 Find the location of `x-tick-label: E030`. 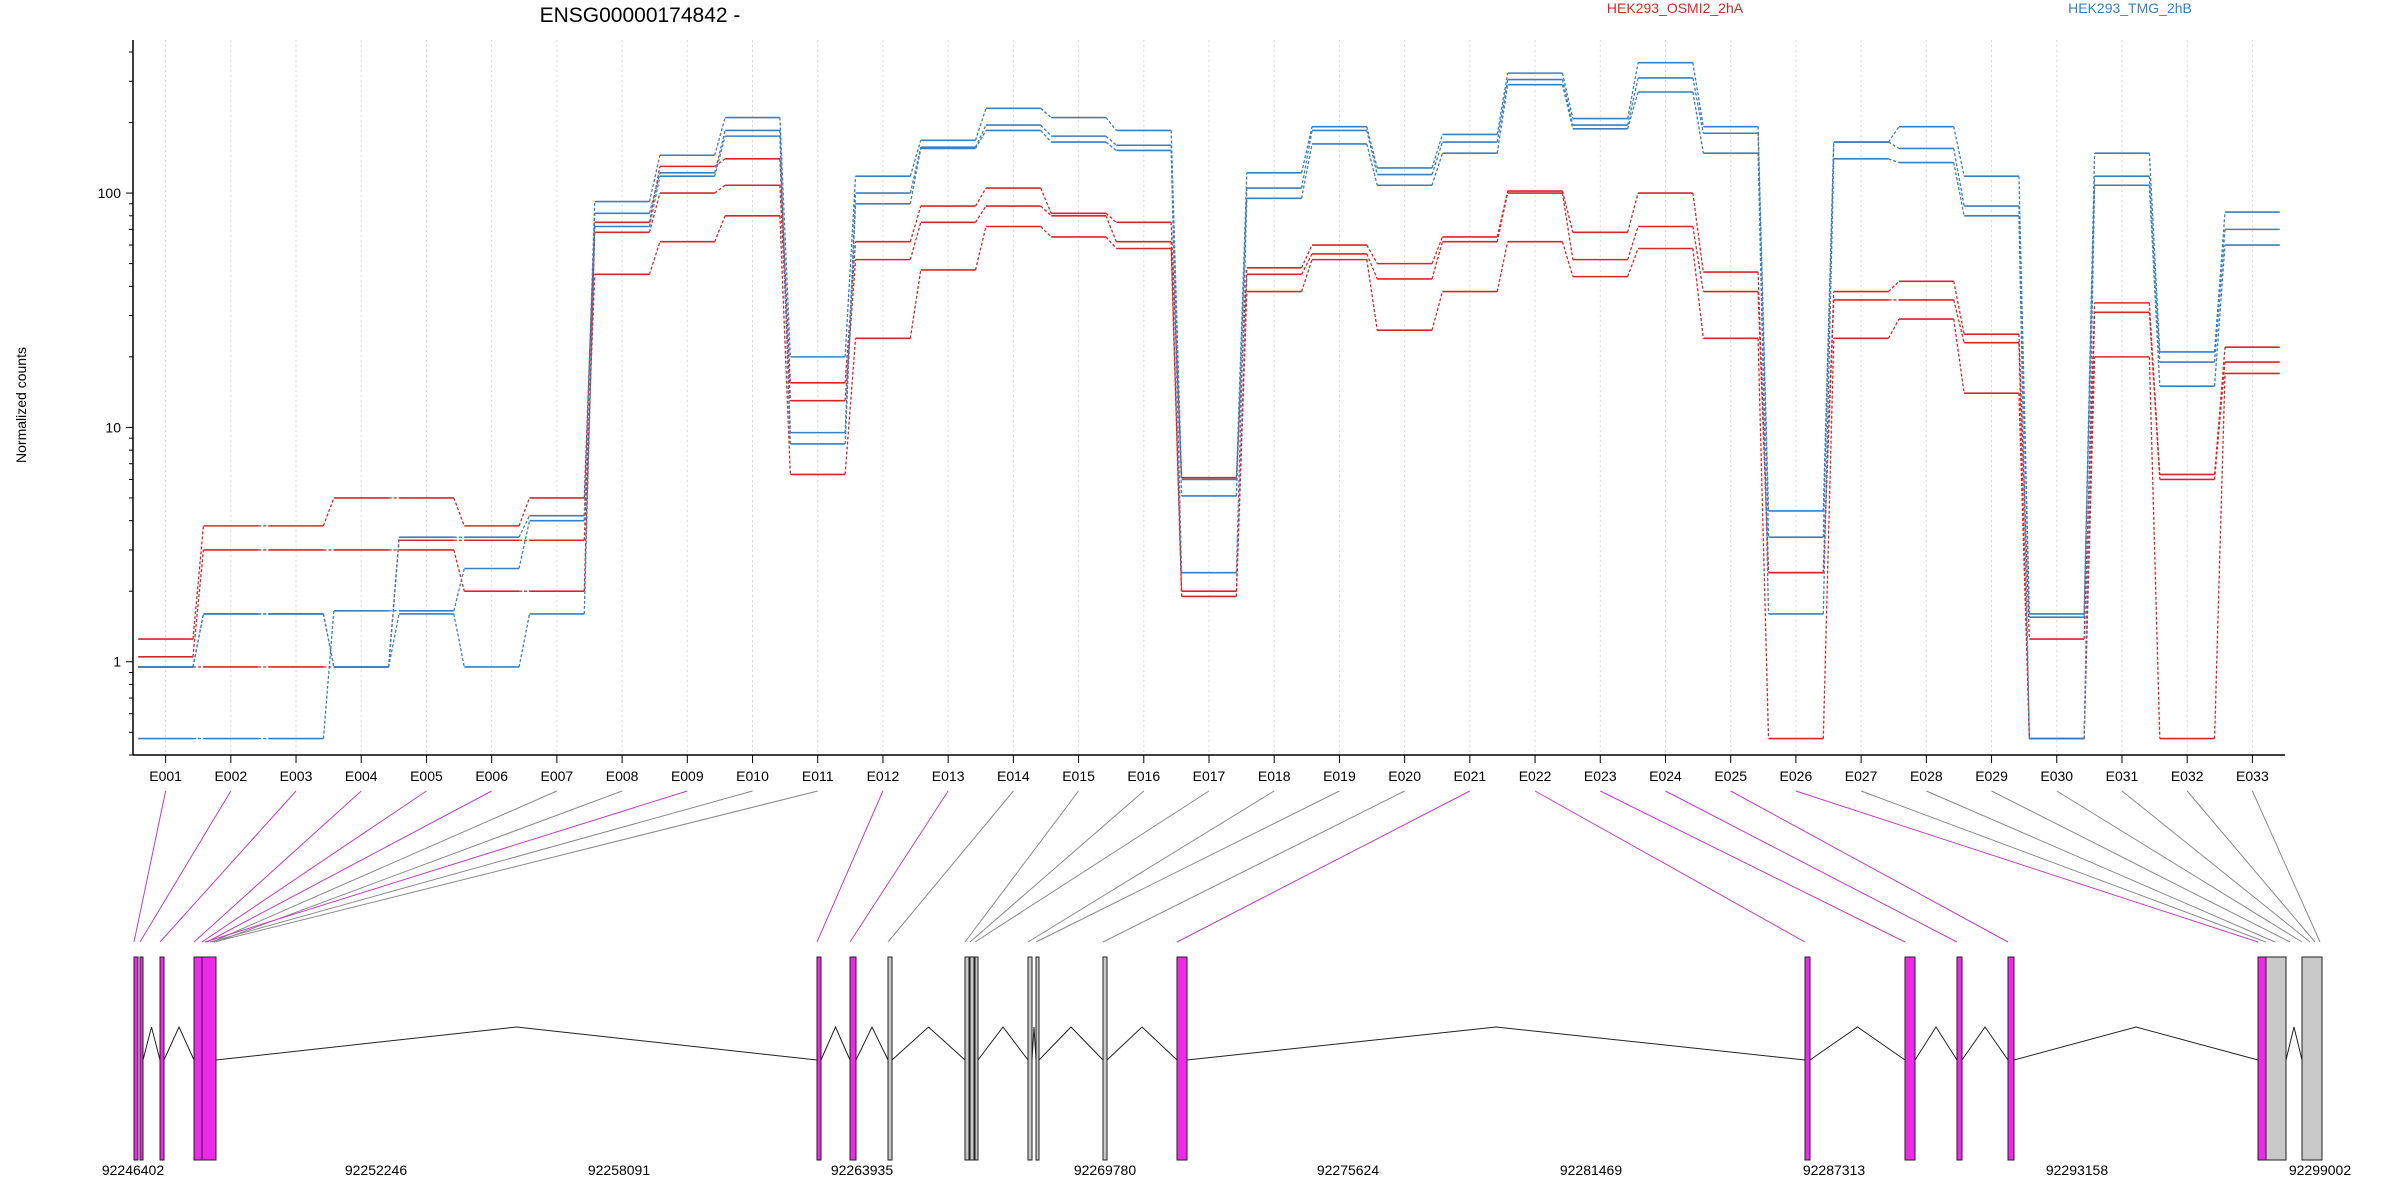

x-tick-label: E030 is located at coordinates (2056, 776).